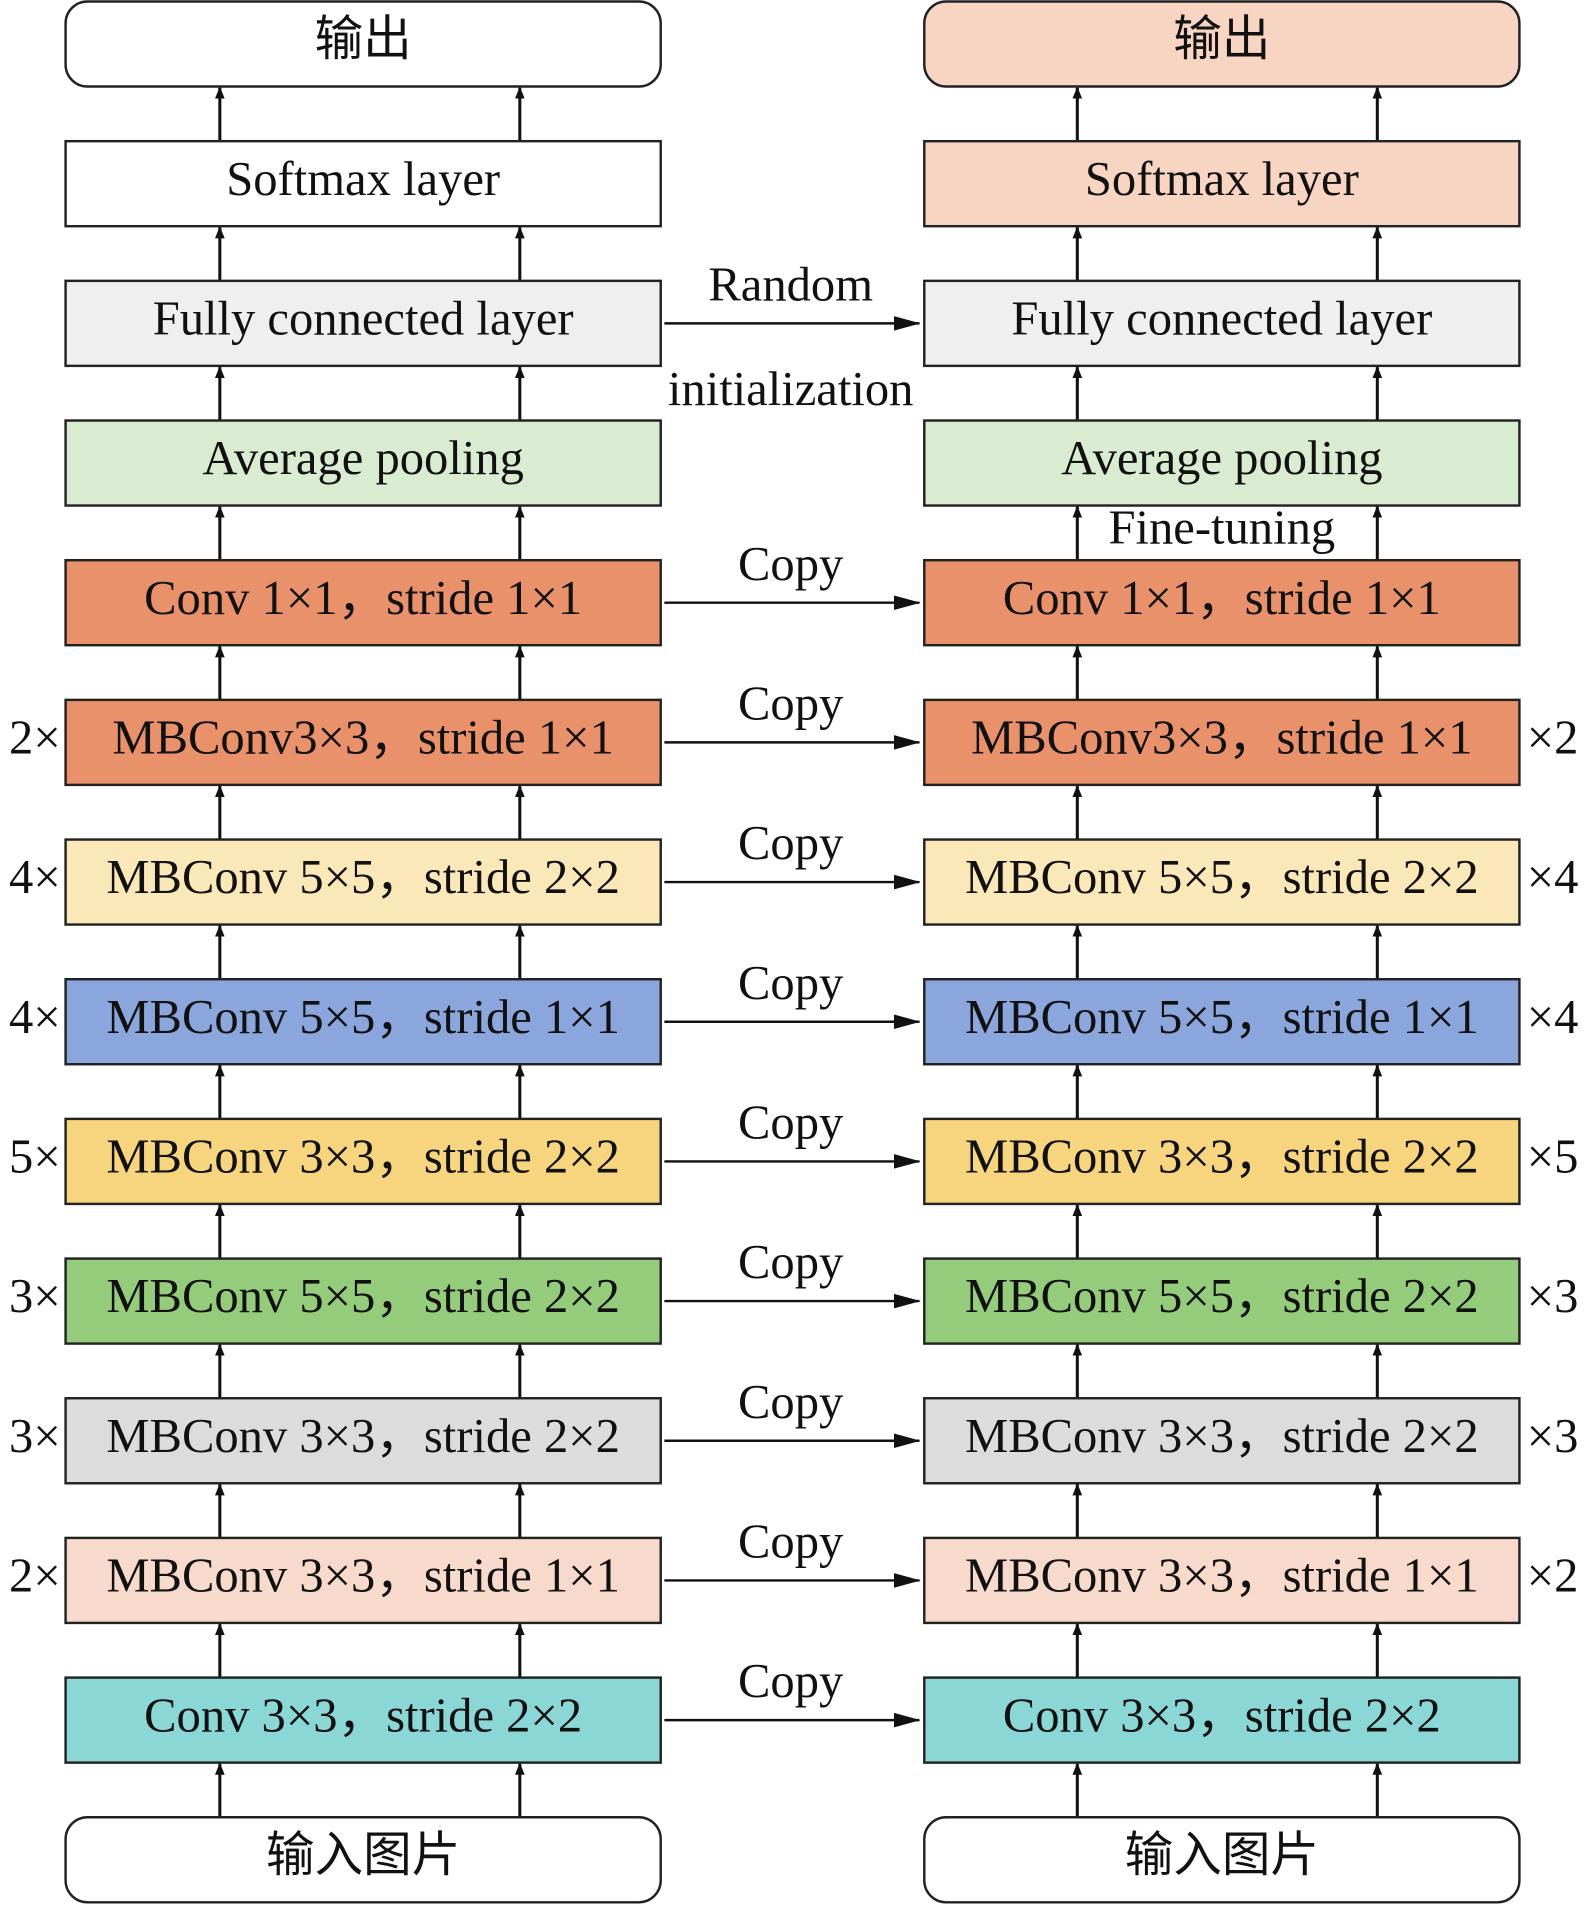 This screenshot has width=1585, height=1905. What do you see at coordinates (790, 285) in the screenshot?
I see `link-label: Random` at bounding box center [790, 285].